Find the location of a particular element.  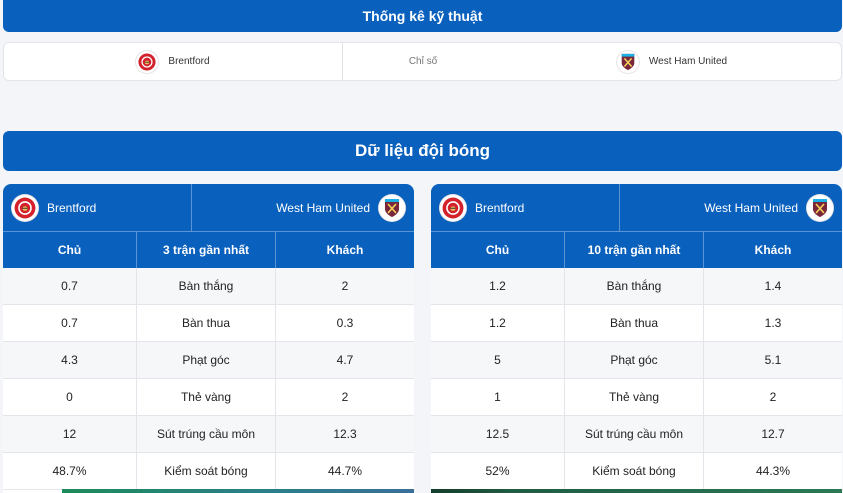

away-value: 5.1 is located at coordinates (773, 360).